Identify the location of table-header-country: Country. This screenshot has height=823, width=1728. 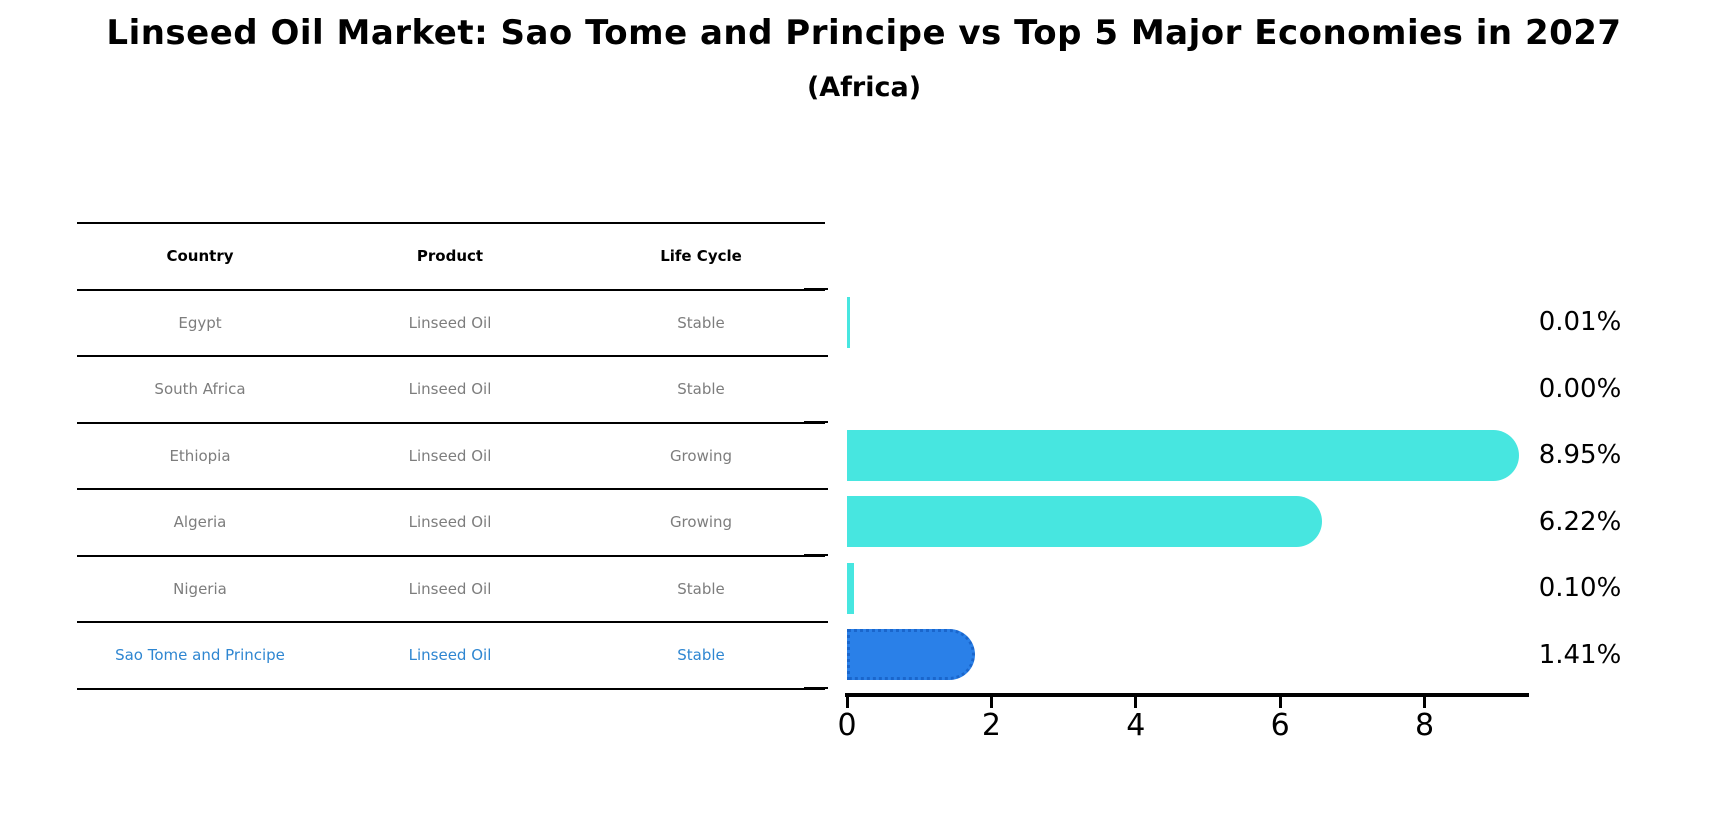
(200, 256).